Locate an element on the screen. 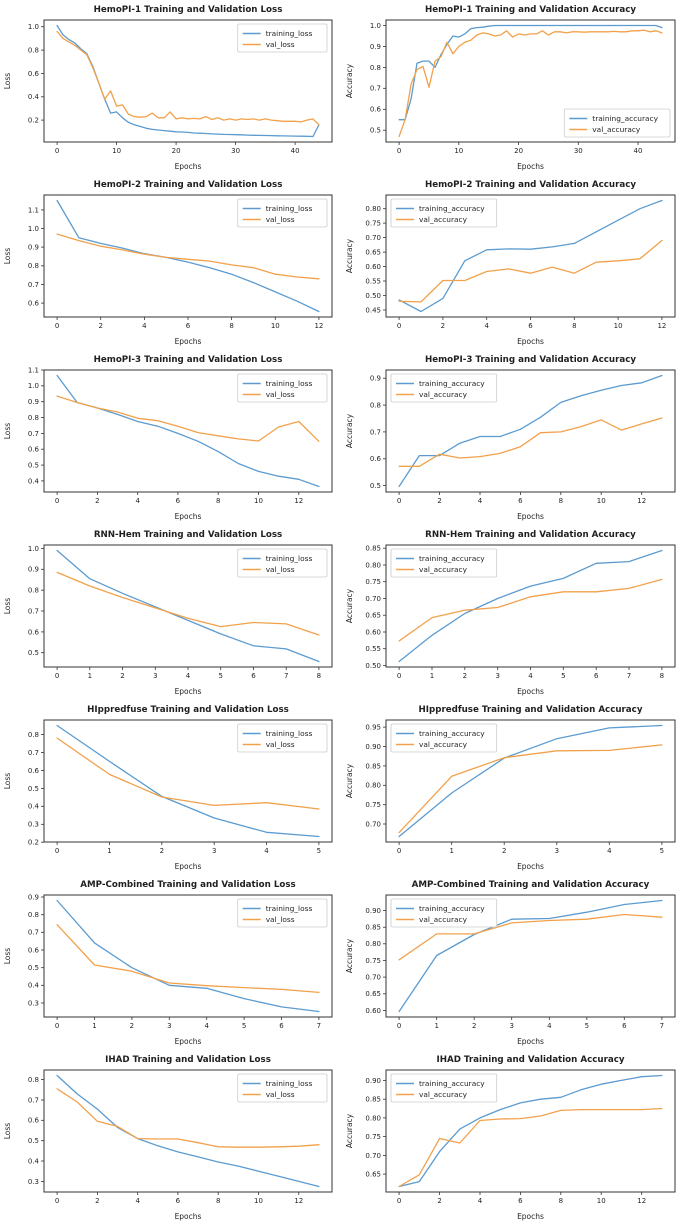  y-tick-label: 0.8 is located at coordinates (33, 51).